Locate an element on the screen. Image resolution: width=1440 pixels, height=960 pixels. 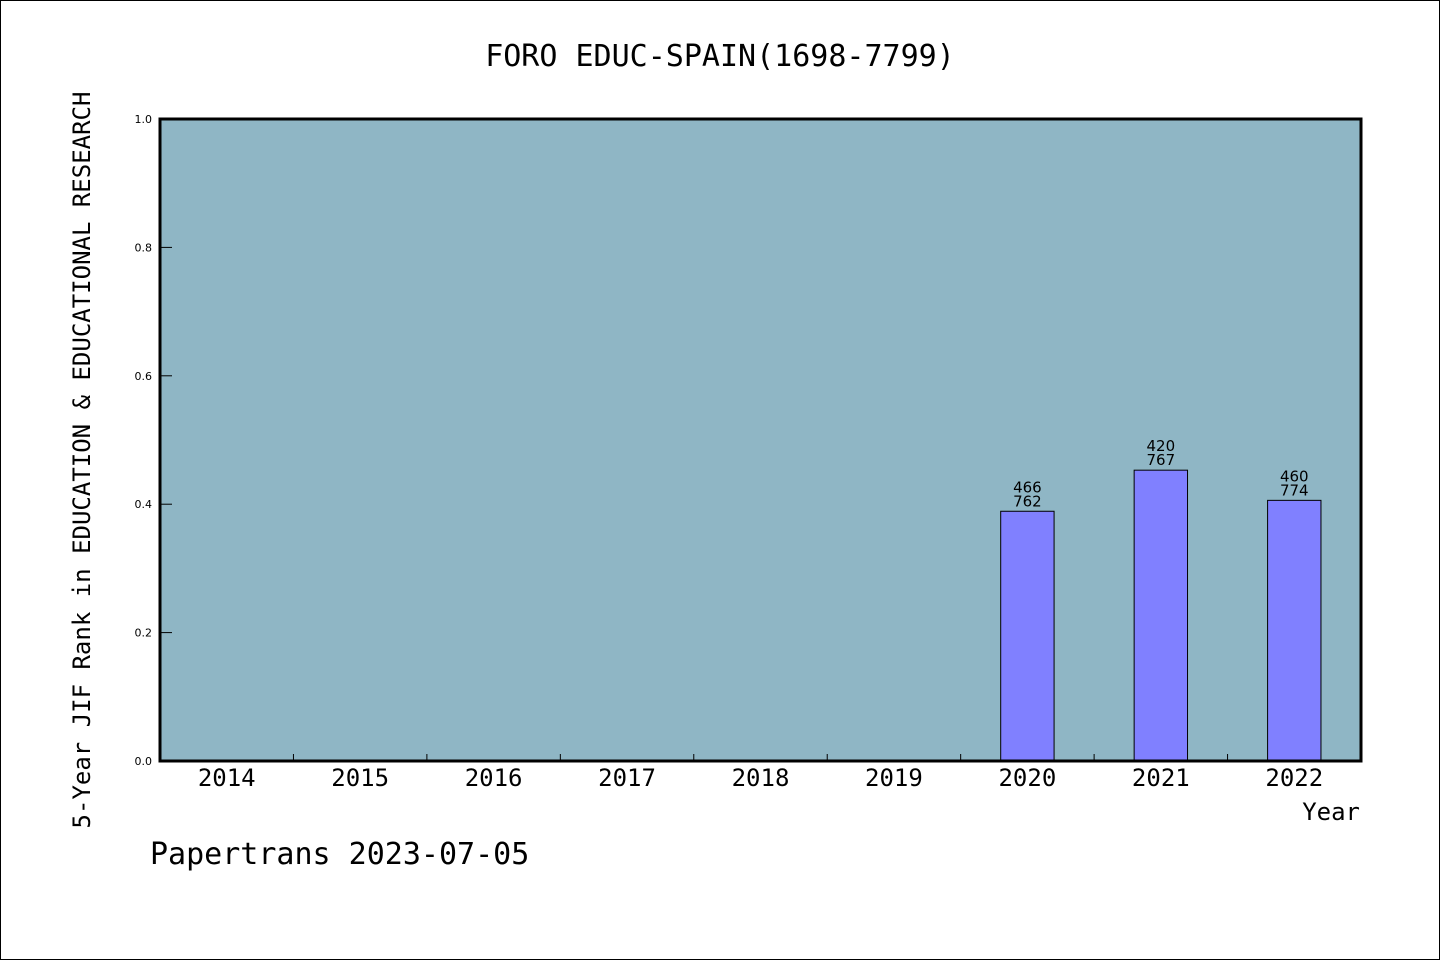
bar-2021 is located at coordinates (1161, 615).